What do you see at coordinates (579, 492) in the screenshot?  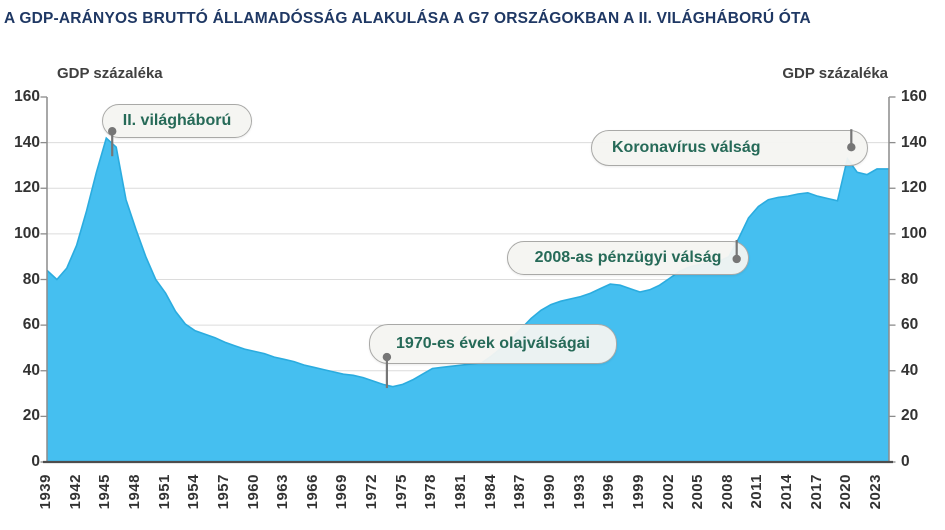 I see `x-tick-label: 1993` at bounding box center [579, 492].